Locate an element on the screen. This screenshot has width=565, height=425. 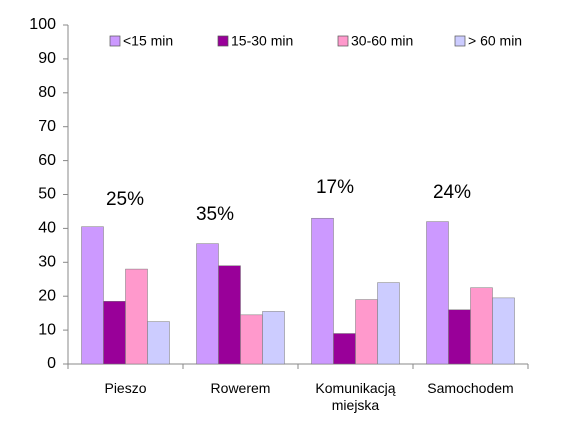
y-tick-label: 30 is located at coordinates (47, 262).